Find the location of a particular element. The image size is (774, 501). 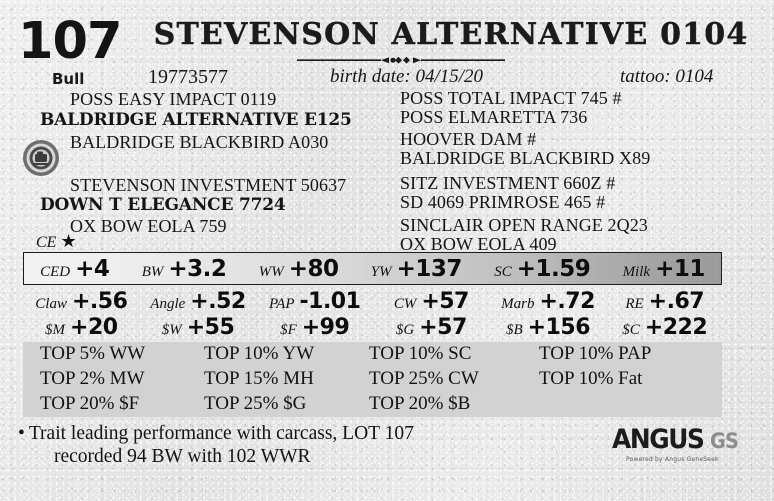

angus-logo-tagline: Powered by Angus GeneSeek is located at coordinates (672, 459).